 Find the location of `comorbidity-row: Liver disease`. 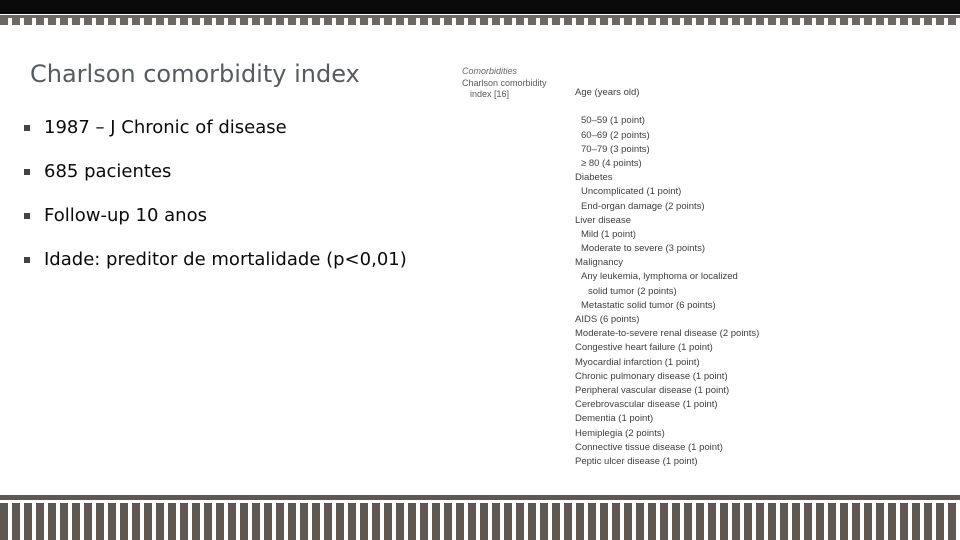

comorbidity-row: Liver disease is located at coordinates (603, 220).